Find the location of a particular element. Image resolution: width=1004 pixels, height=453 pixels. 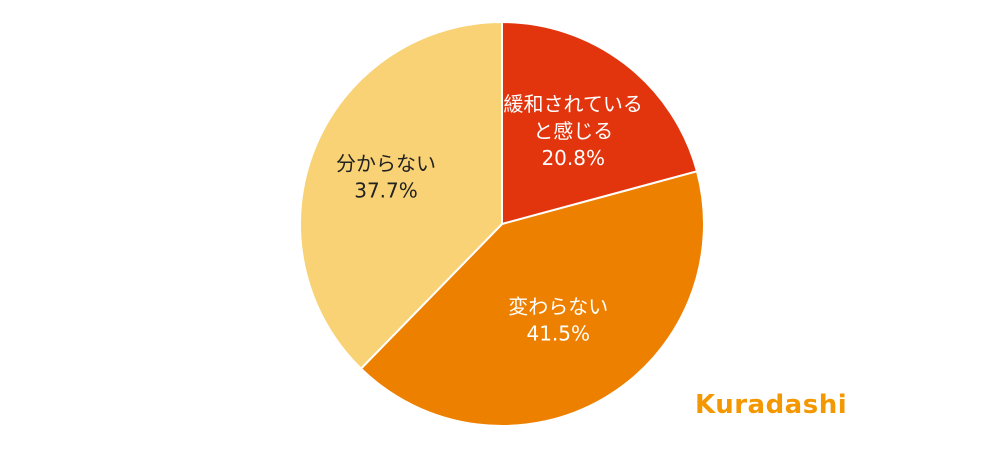

slice-category-label: と感じる is located at coordinates (573, 131).